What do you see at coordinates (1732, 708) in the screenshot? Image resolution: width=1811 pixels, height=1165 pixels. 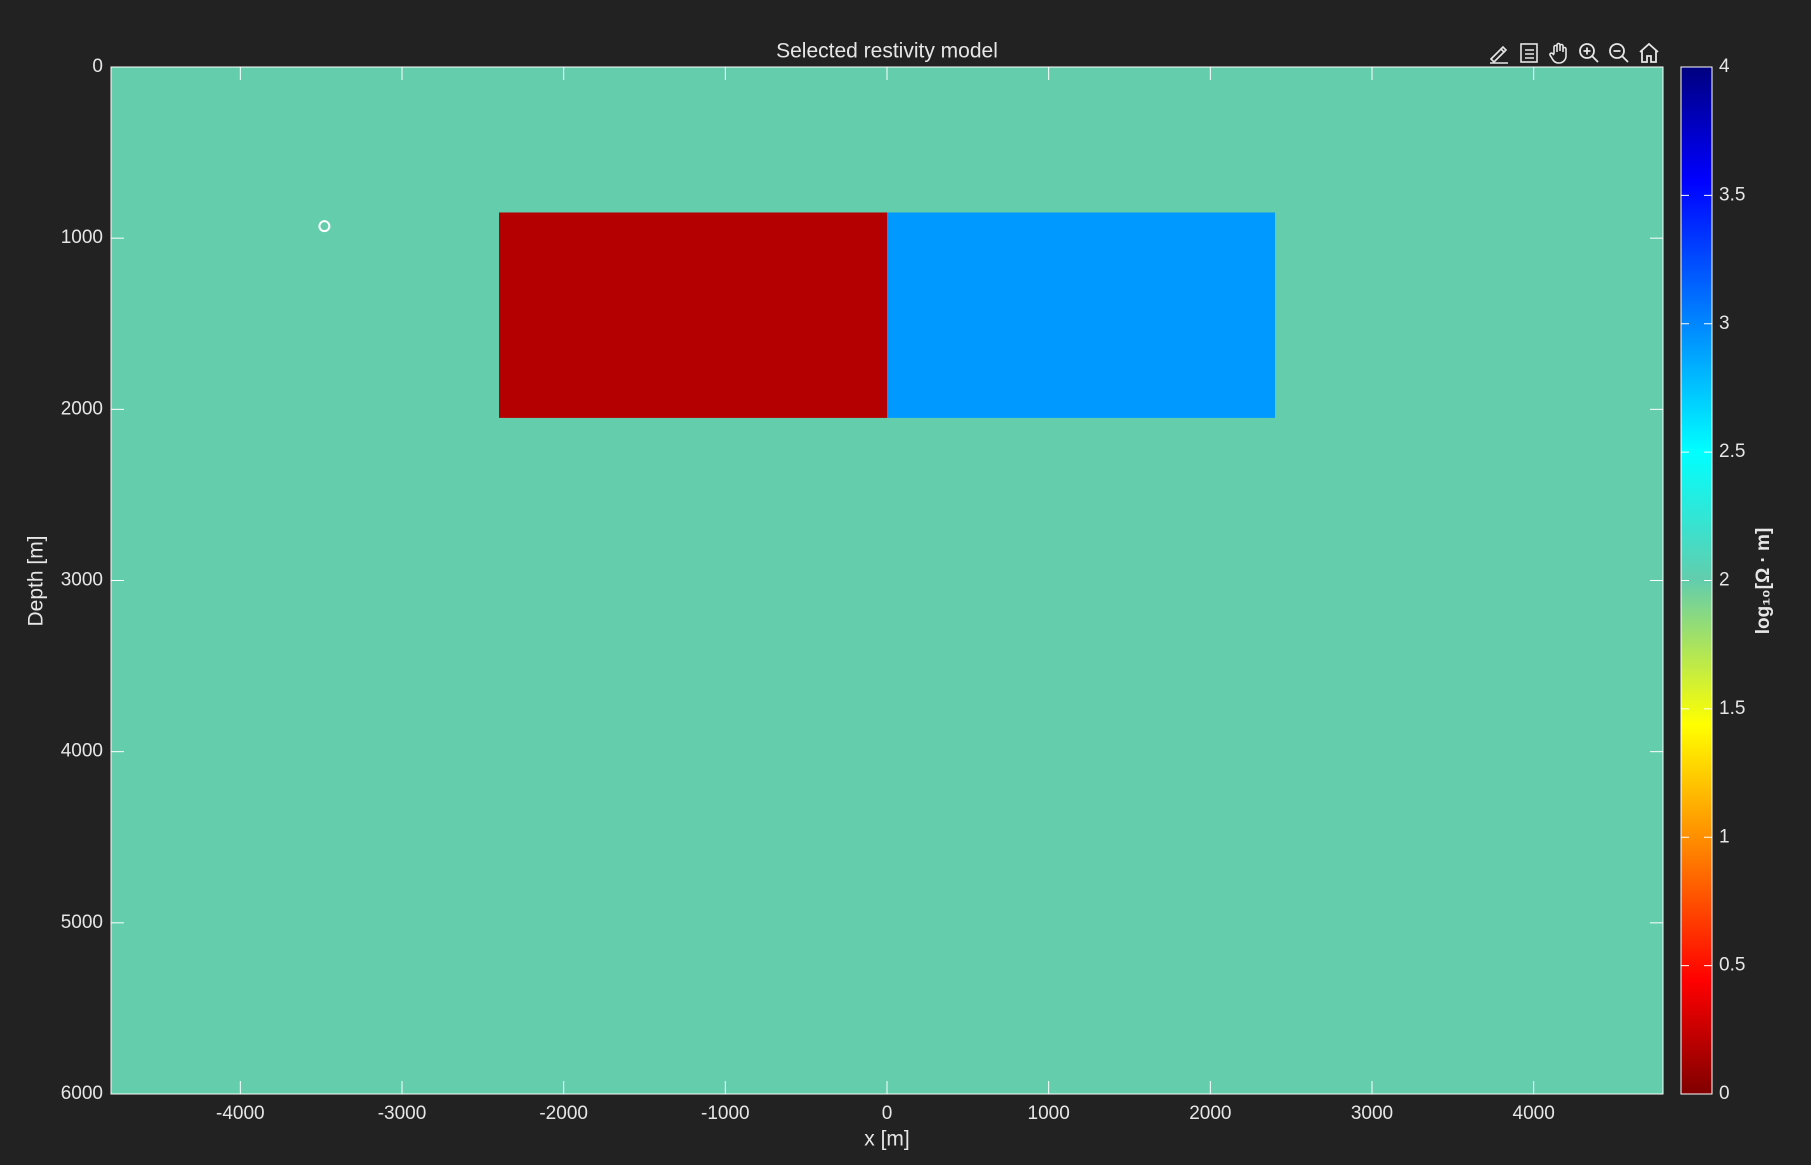 I see `colorbar-tick-label: 1.5` at bounding box center [1732, 708].